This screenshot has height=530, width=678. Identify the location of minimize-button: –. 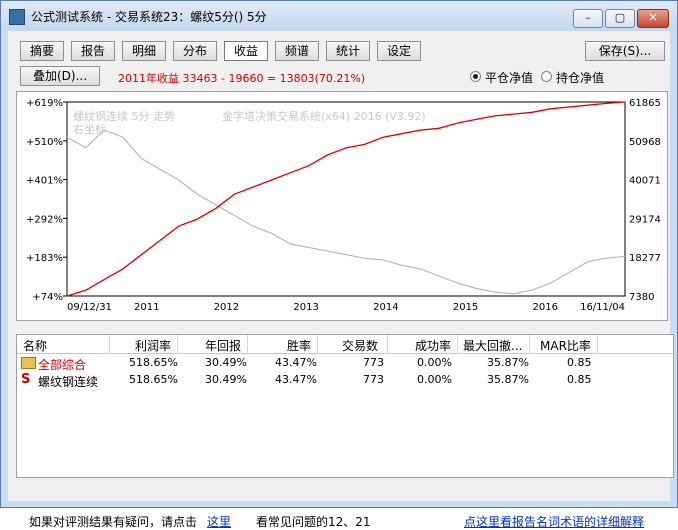
(588, 18).